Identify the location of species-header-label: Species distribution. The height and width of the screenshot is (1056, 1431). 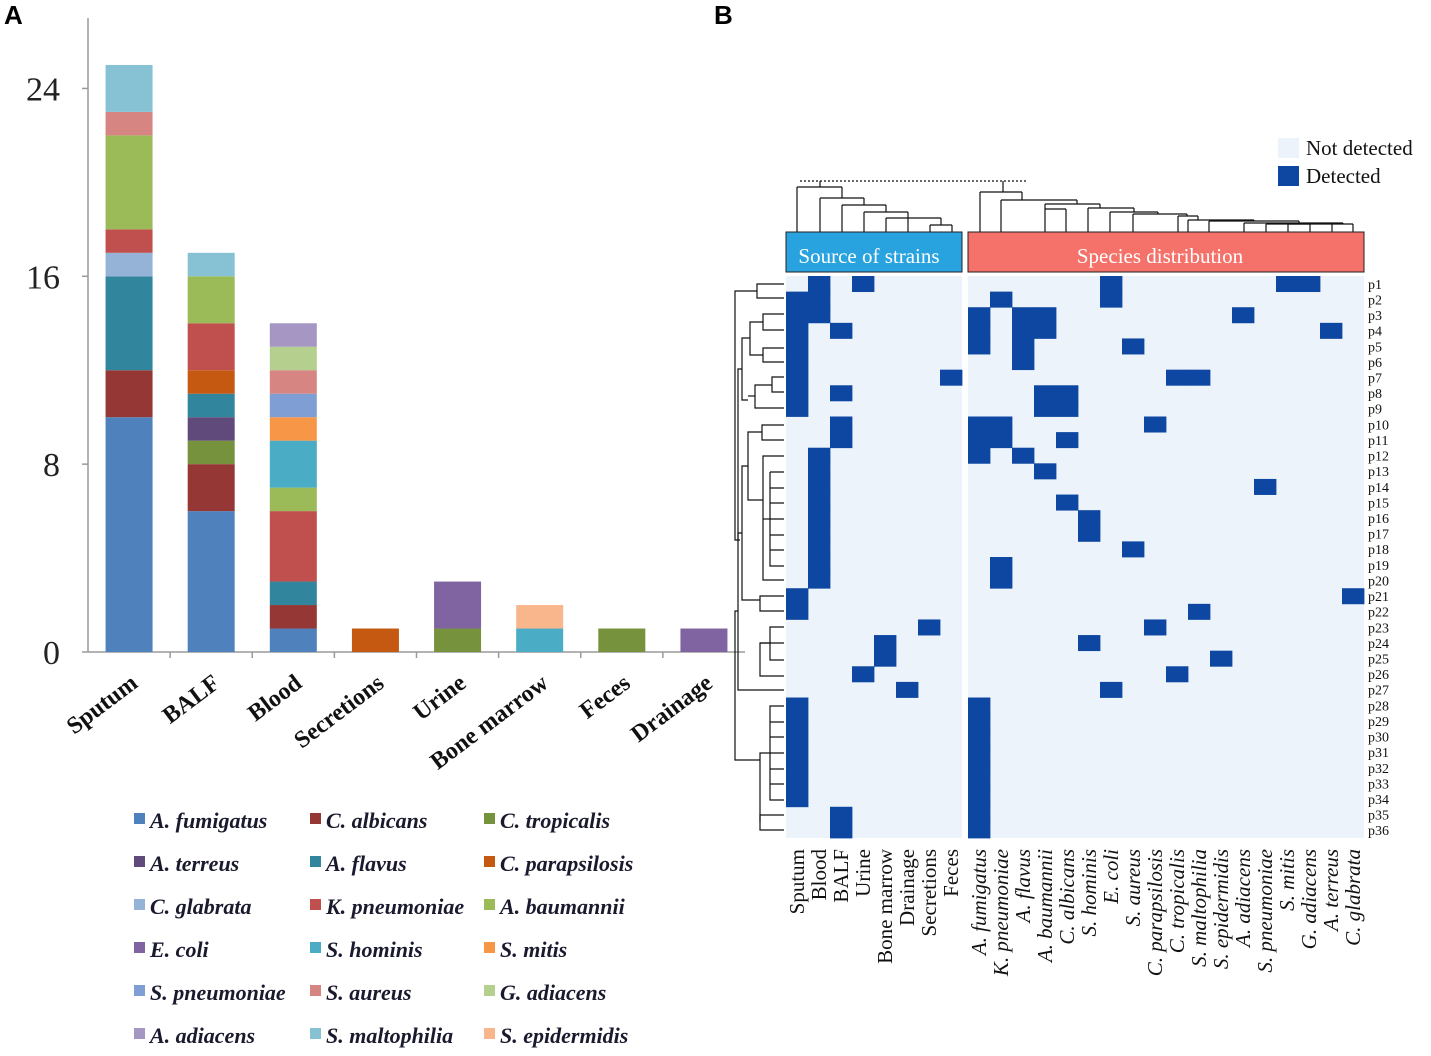
(1160, 256).